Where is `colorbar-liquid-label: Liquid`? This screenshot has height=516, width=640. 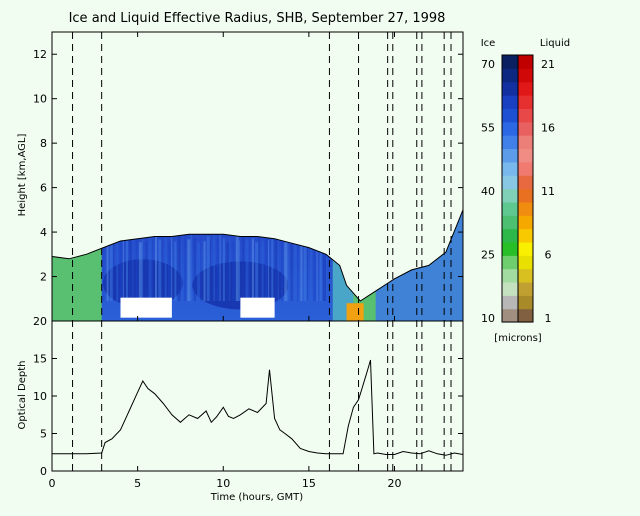
colorbar-liquid-label: Liquid is located at coordinates (555, 43).